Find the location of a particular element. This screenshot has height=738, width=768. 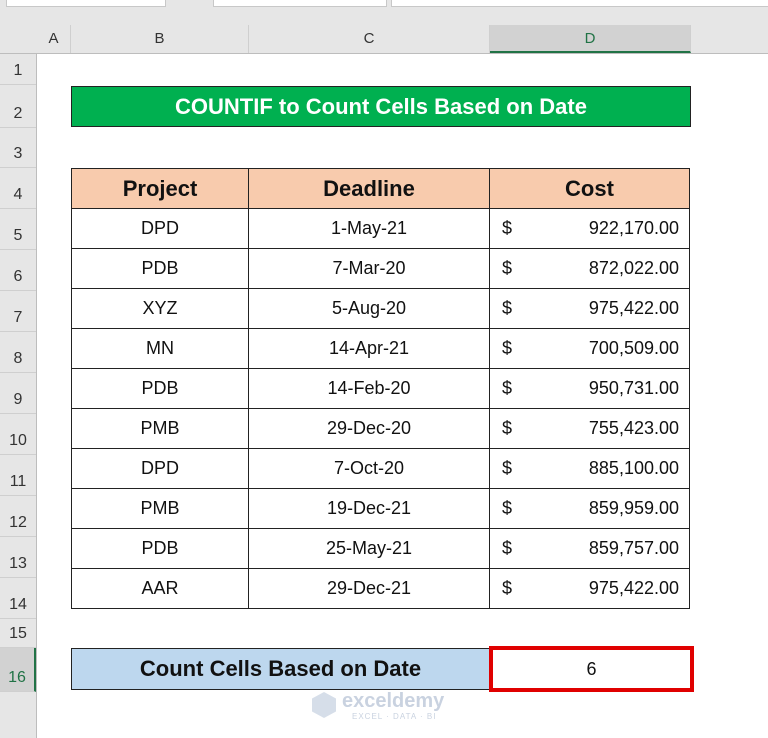

row-header-2: 2 is located at coordinates (18, 106).